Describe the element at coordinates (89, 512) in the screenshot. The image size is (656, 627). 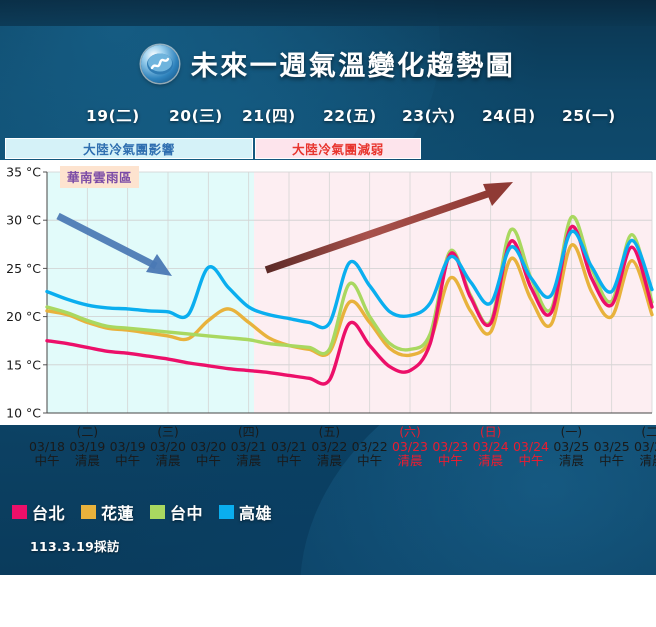
I see `legend-swatch-hualien` at that location.